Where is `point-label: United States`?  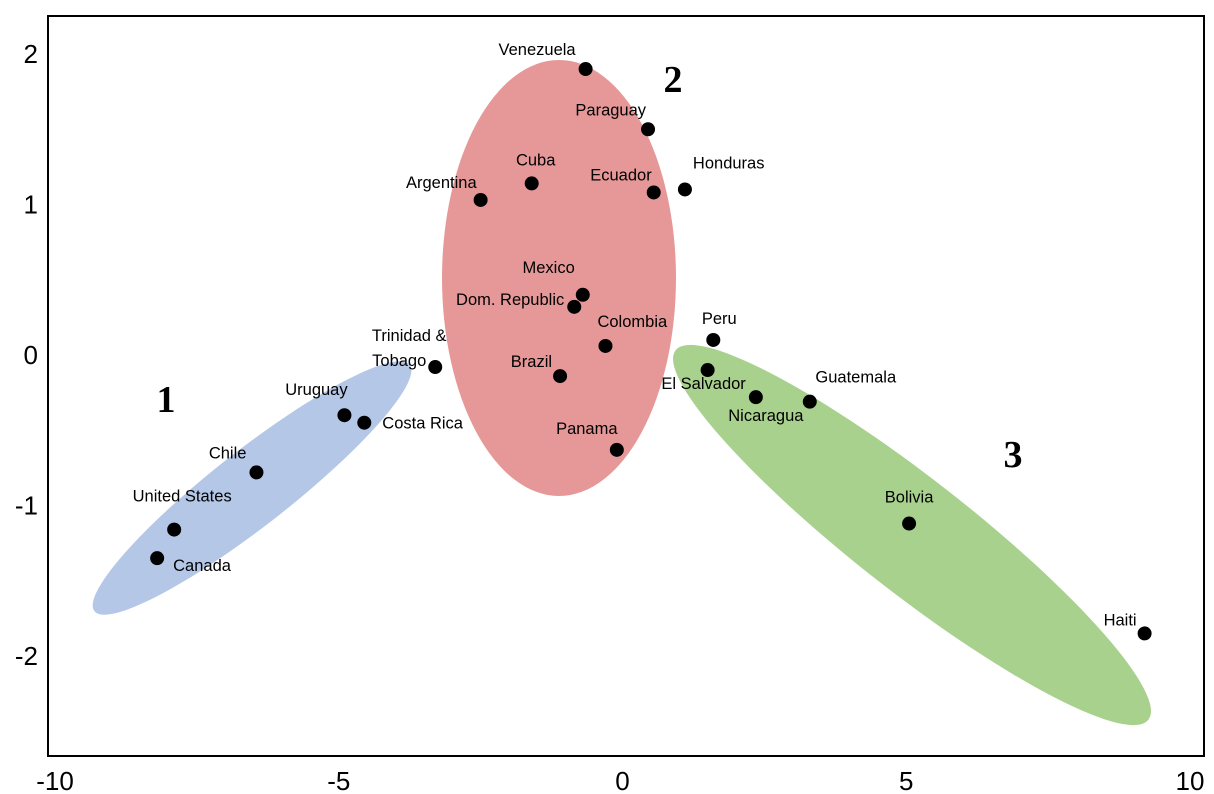
point-label: United States is located at coordinates (182, 497).